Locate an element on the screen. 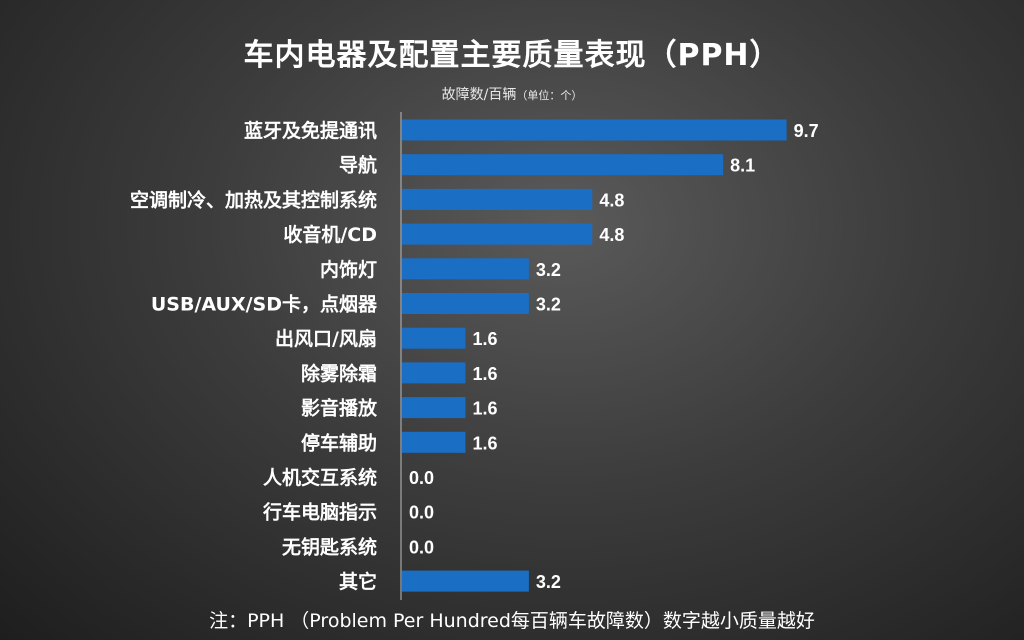 This screenshot has height=640, width=1024. category-label: 内饰灯 is located at coordinates (348, 269).